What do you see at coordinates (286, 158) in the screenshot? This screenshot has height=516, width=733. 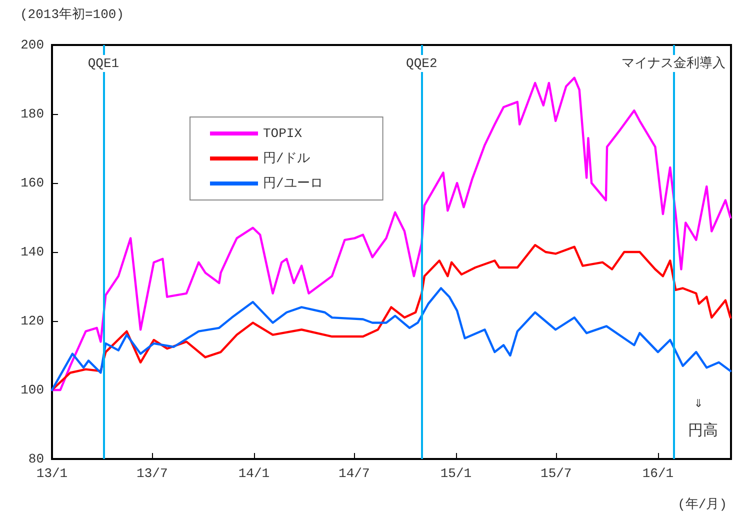 I see `legend-label: 円/ドル` at bounding box center [286, 158].